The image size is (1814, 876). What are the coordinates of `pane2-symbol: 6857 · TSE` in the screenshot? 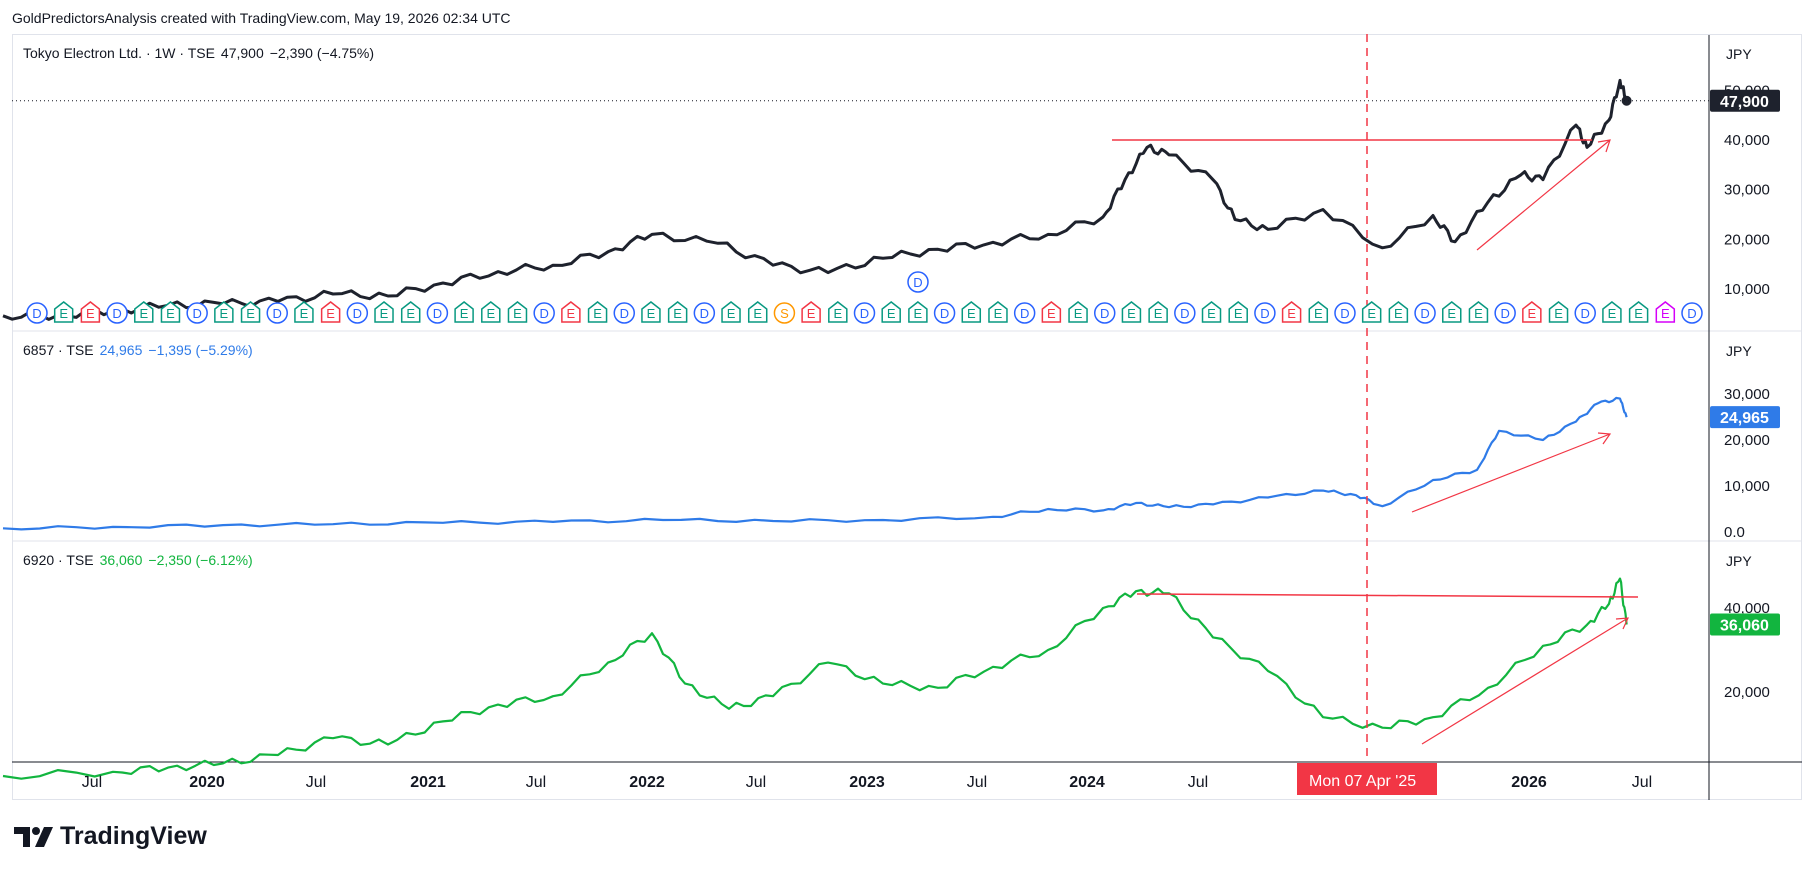 It's located at (58, 350).